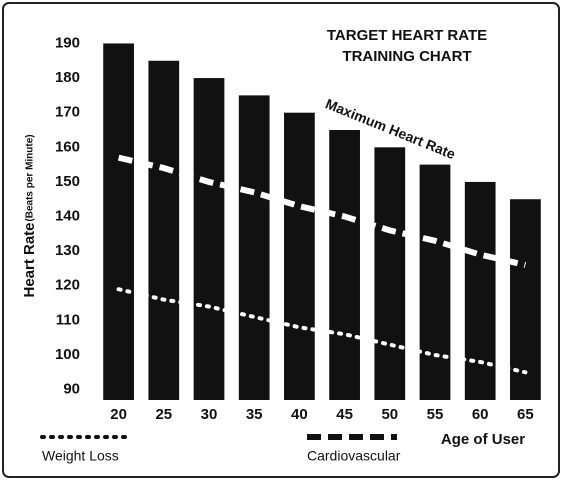 The image size is (564, 481). I want to click on y-tick-label: 110, so click(68, 319).